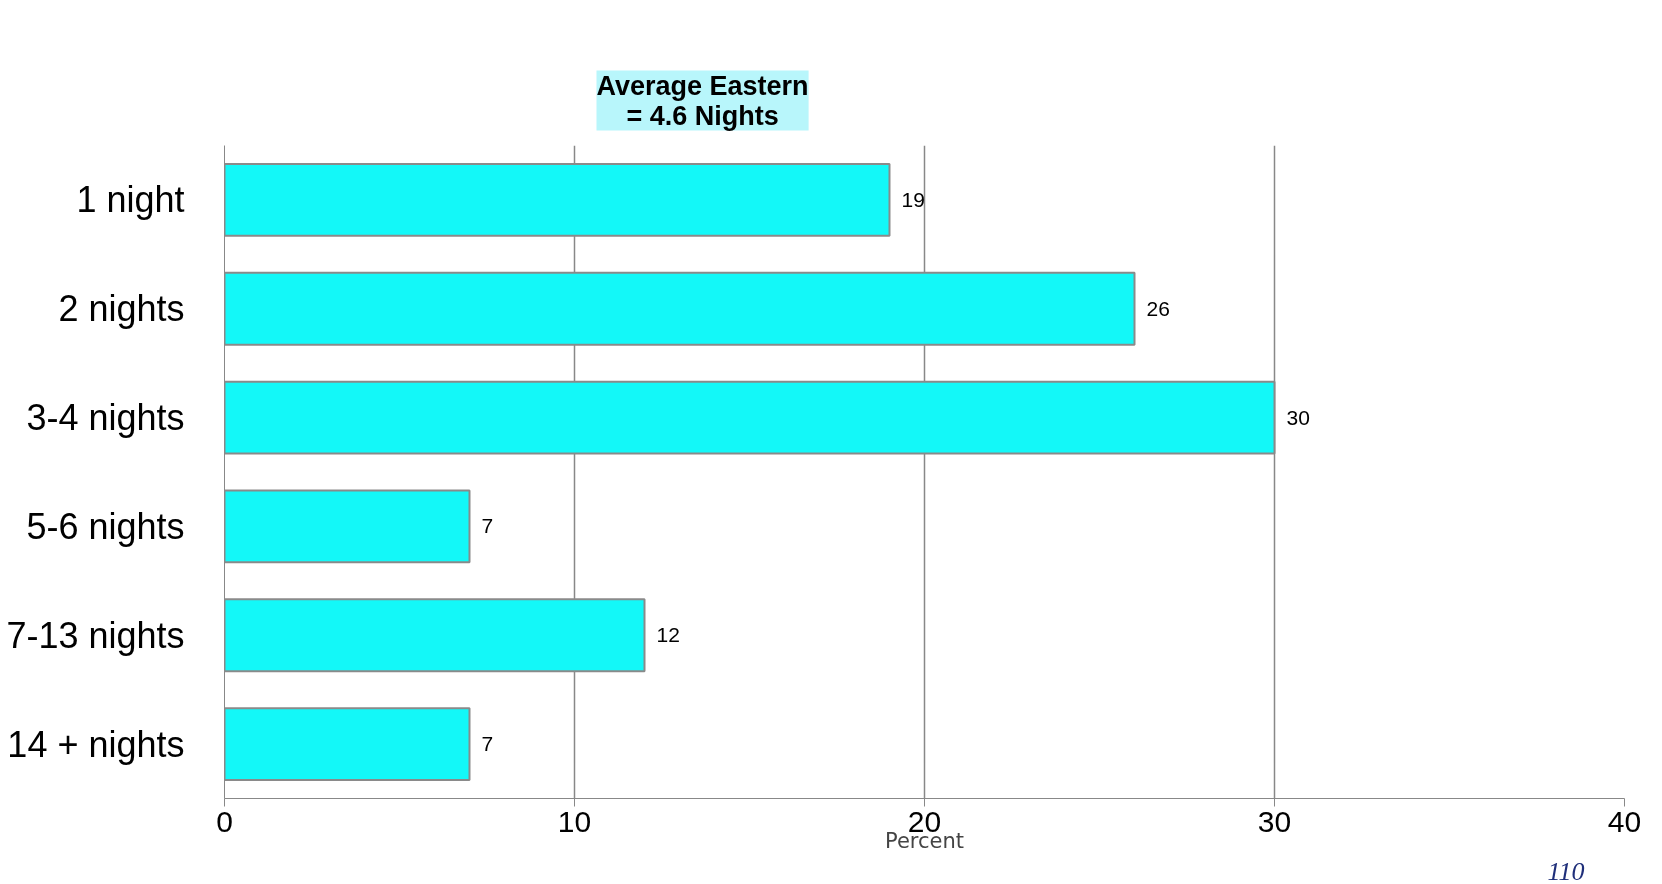 The image size is (1662, 884). Describe the element at coordinates (96, 744) in the screenshot. I see `y-tick-label: 14 + nights` at that location.